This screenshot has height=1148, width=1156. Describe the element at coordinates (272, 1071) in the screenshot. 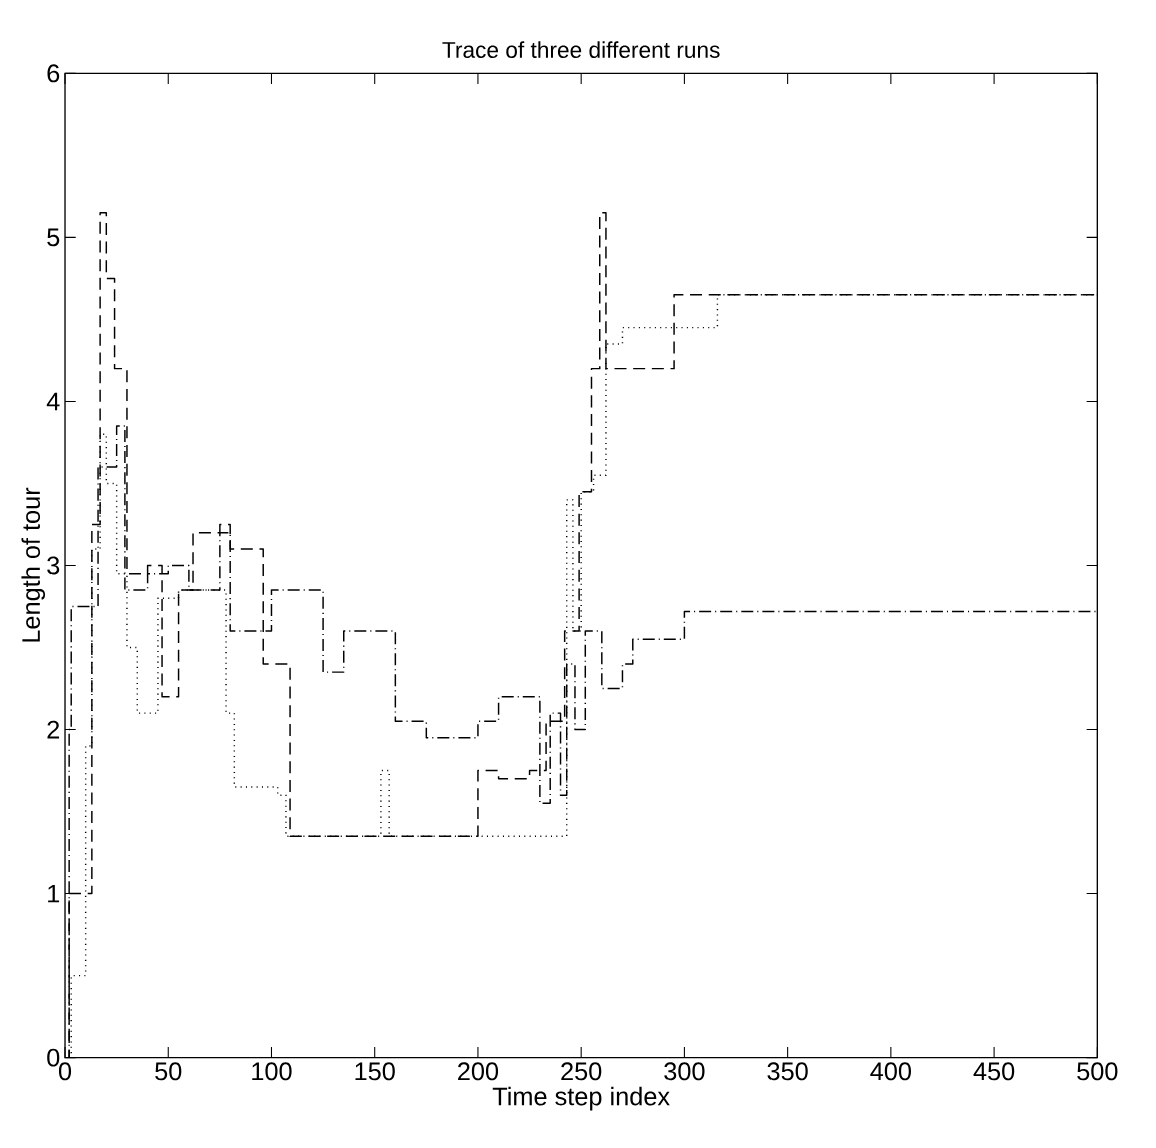

I see `x-tick-label: 100` at that location.